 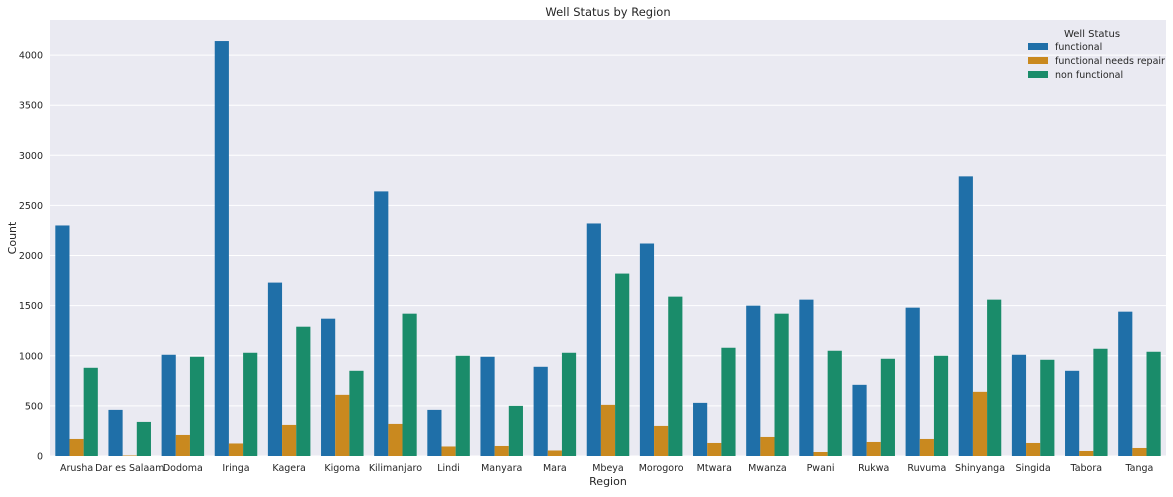 I want to click on x-tick-label: Mtwara, so click(x=714, y=468).